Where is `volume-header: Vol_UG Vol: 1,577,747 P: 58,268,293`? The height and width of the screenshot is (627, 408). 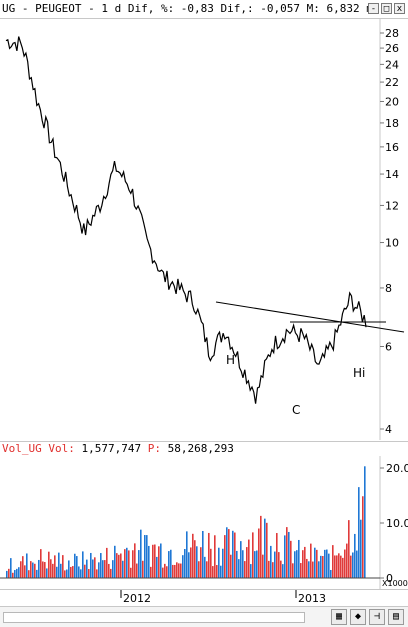
volume-header: Vol_UG Vol: 1,577,747 P: 58,268,293 is located at coordinates (118, 449).